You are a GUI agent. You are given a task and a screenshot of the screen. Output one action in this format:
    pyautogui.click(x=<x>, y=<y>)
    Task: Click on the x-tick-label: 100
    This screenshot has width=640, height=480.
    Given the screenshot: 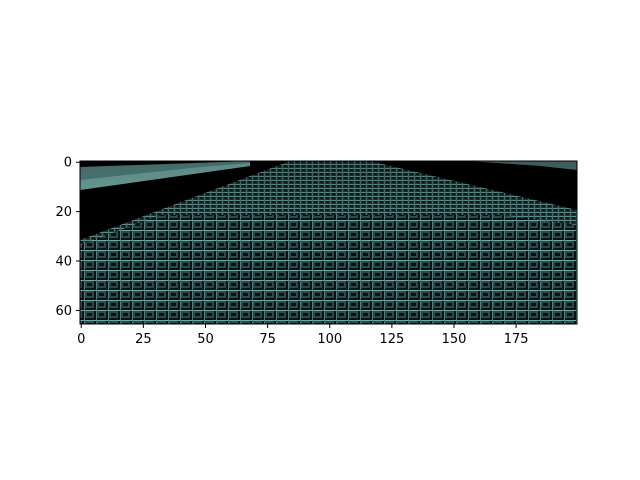 What is the action you would take?
    pyautogui.click(x=329, y=339)
    